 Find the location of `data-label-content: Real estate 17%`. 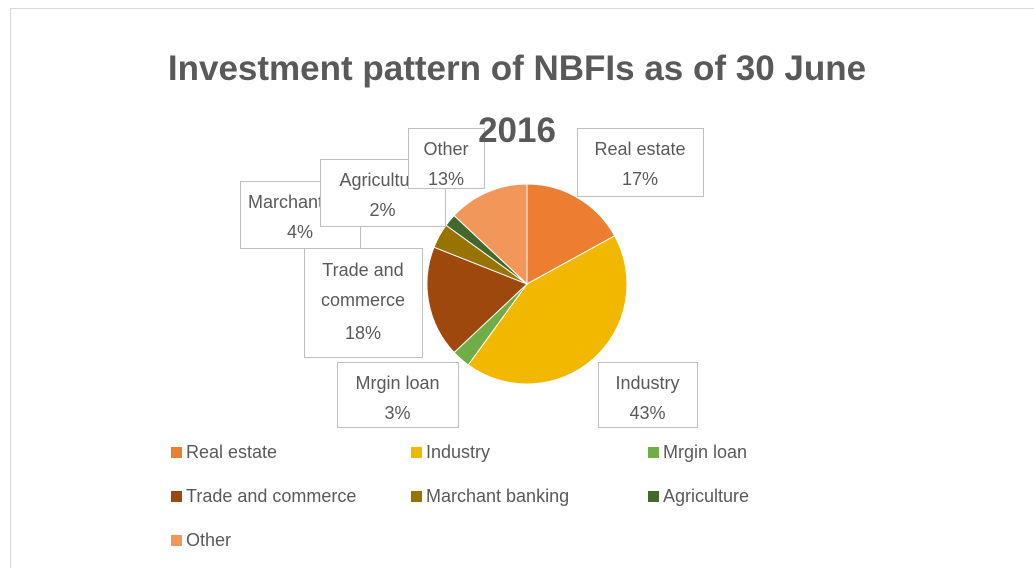

data-label-content: Real estate 17% is located at coordinates (639, 164).